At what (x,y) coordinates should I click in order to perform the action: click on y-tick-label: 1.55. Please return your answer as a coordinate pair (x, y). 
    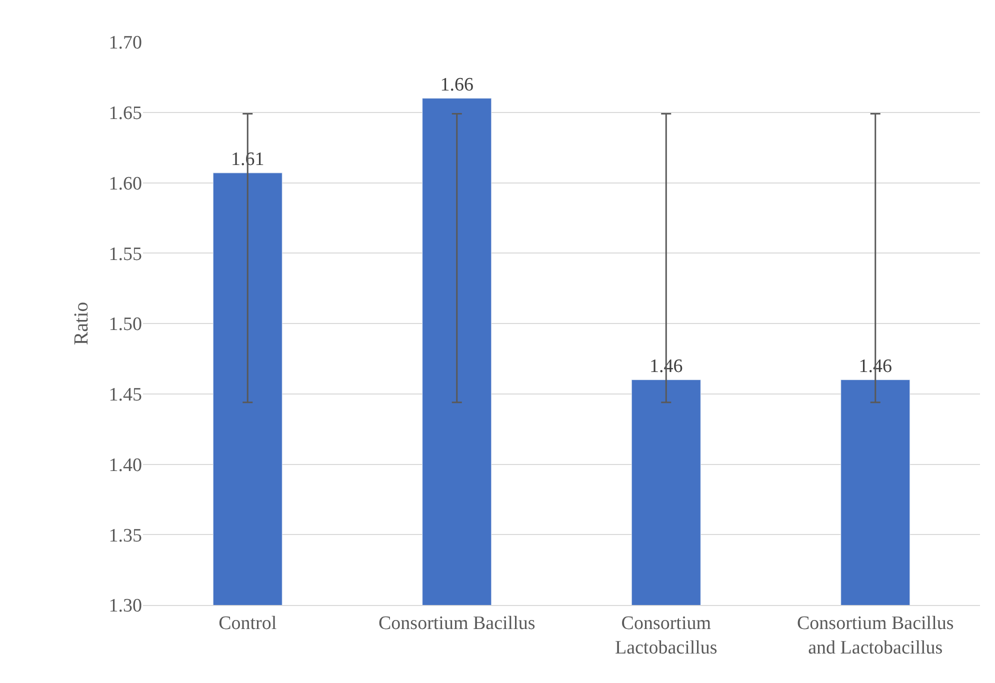
    Looking at the image, I should click on (125, 254).